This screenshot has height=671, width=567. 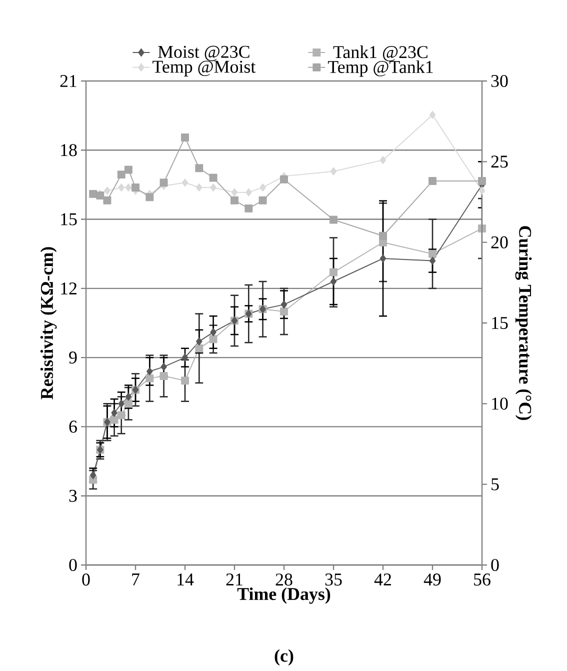 I want to click on y-tick-label: 18, so click(x=69, y=150).